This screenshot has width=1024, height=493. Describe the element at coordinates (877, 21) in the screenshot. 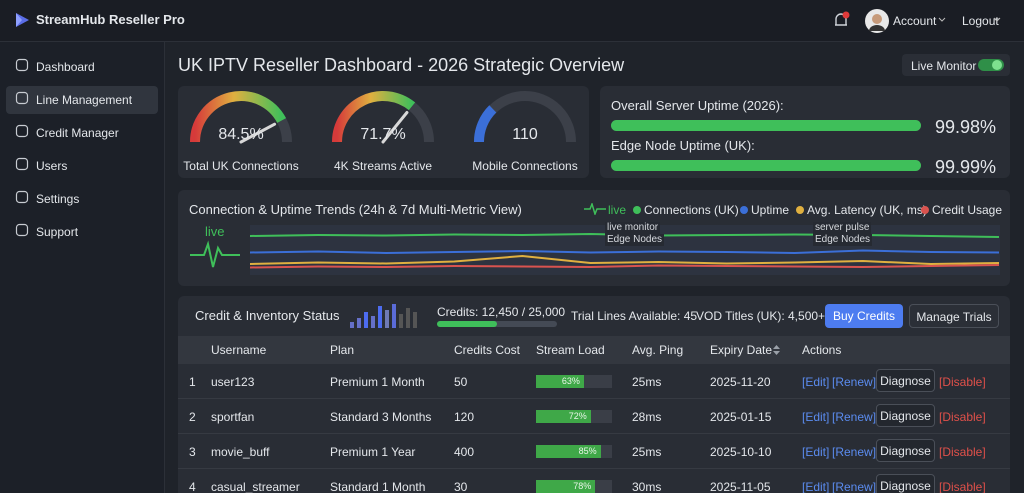

I see `avatar` at that location.